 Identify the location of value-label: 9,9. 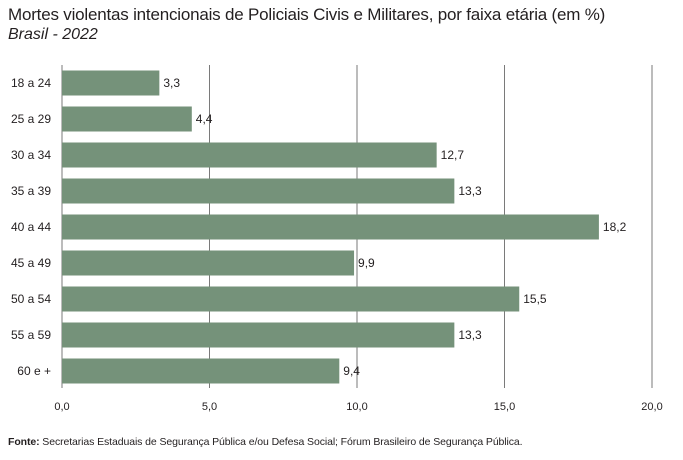
(366, 263).